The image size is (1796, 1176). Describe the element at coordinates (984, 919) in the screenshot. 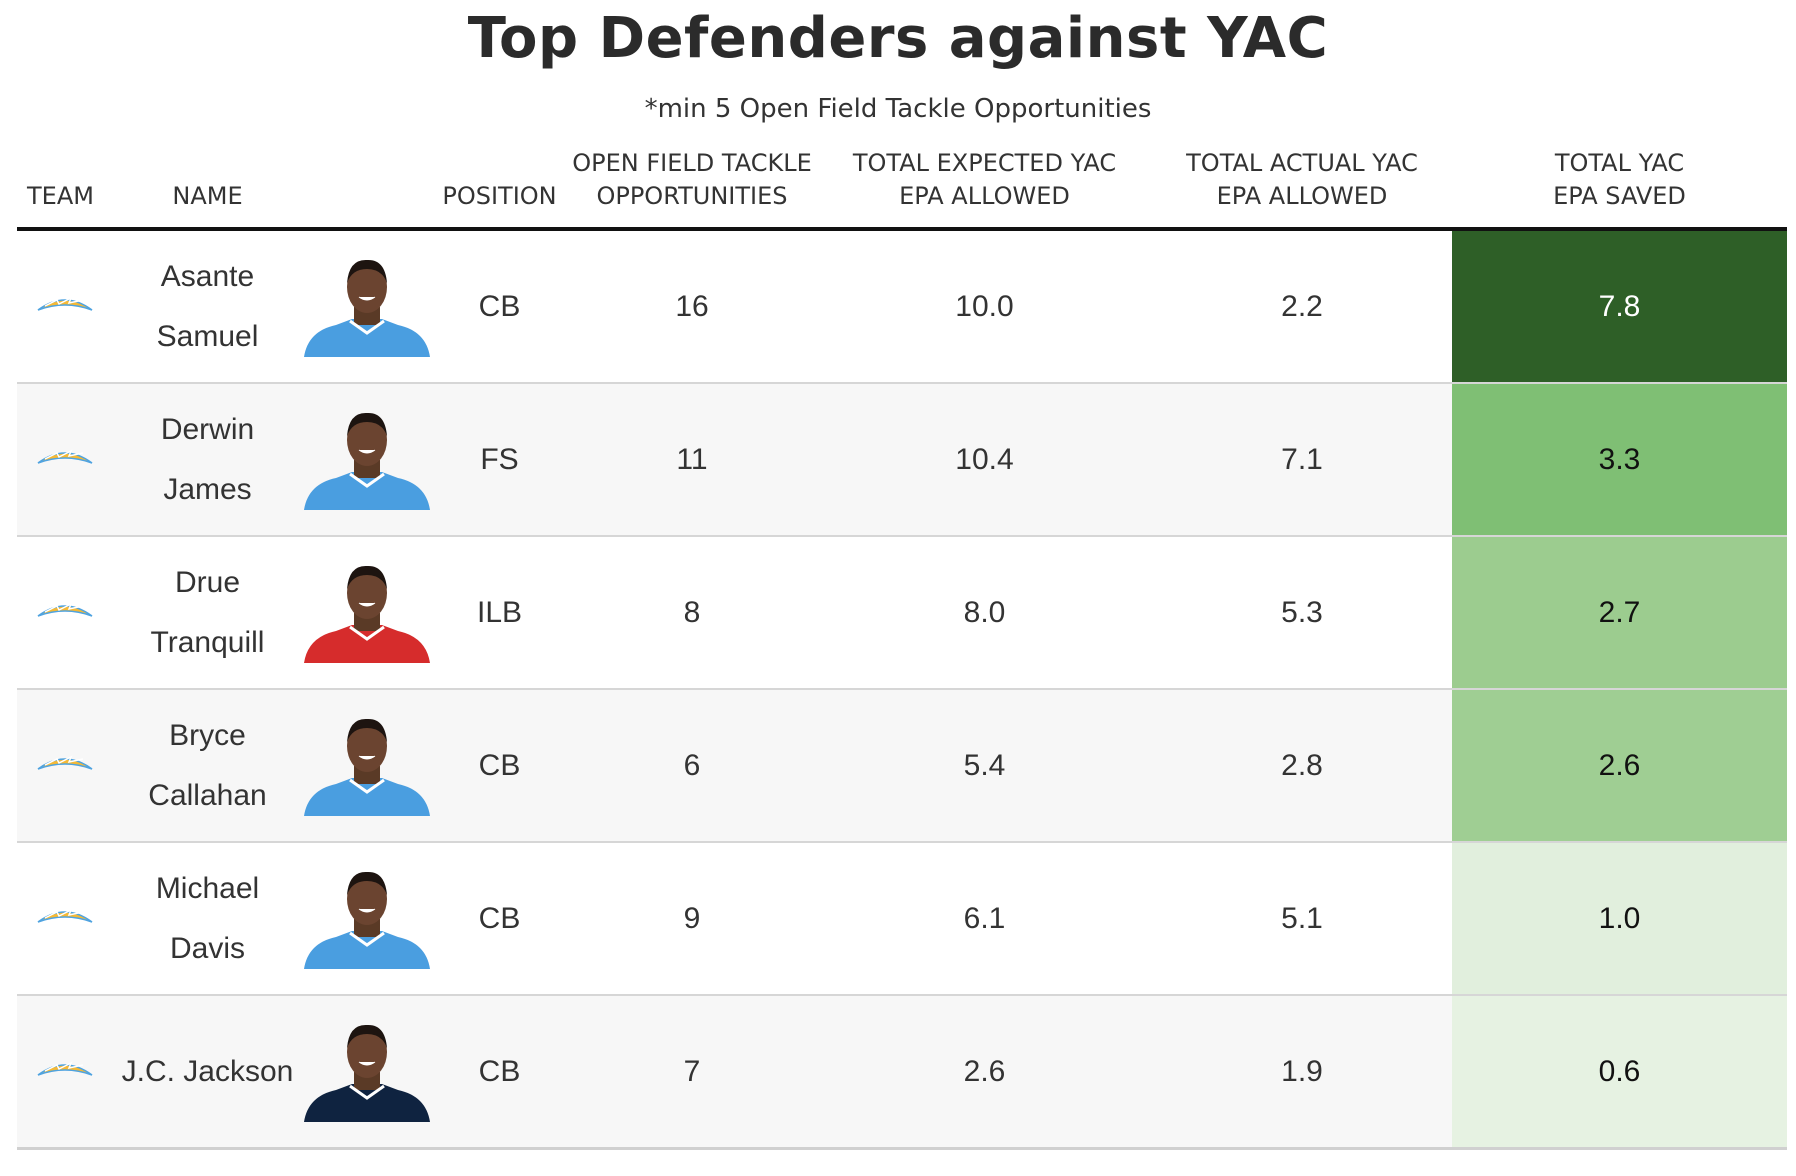

I see `expected-epa-cell: 6.1` at that location.